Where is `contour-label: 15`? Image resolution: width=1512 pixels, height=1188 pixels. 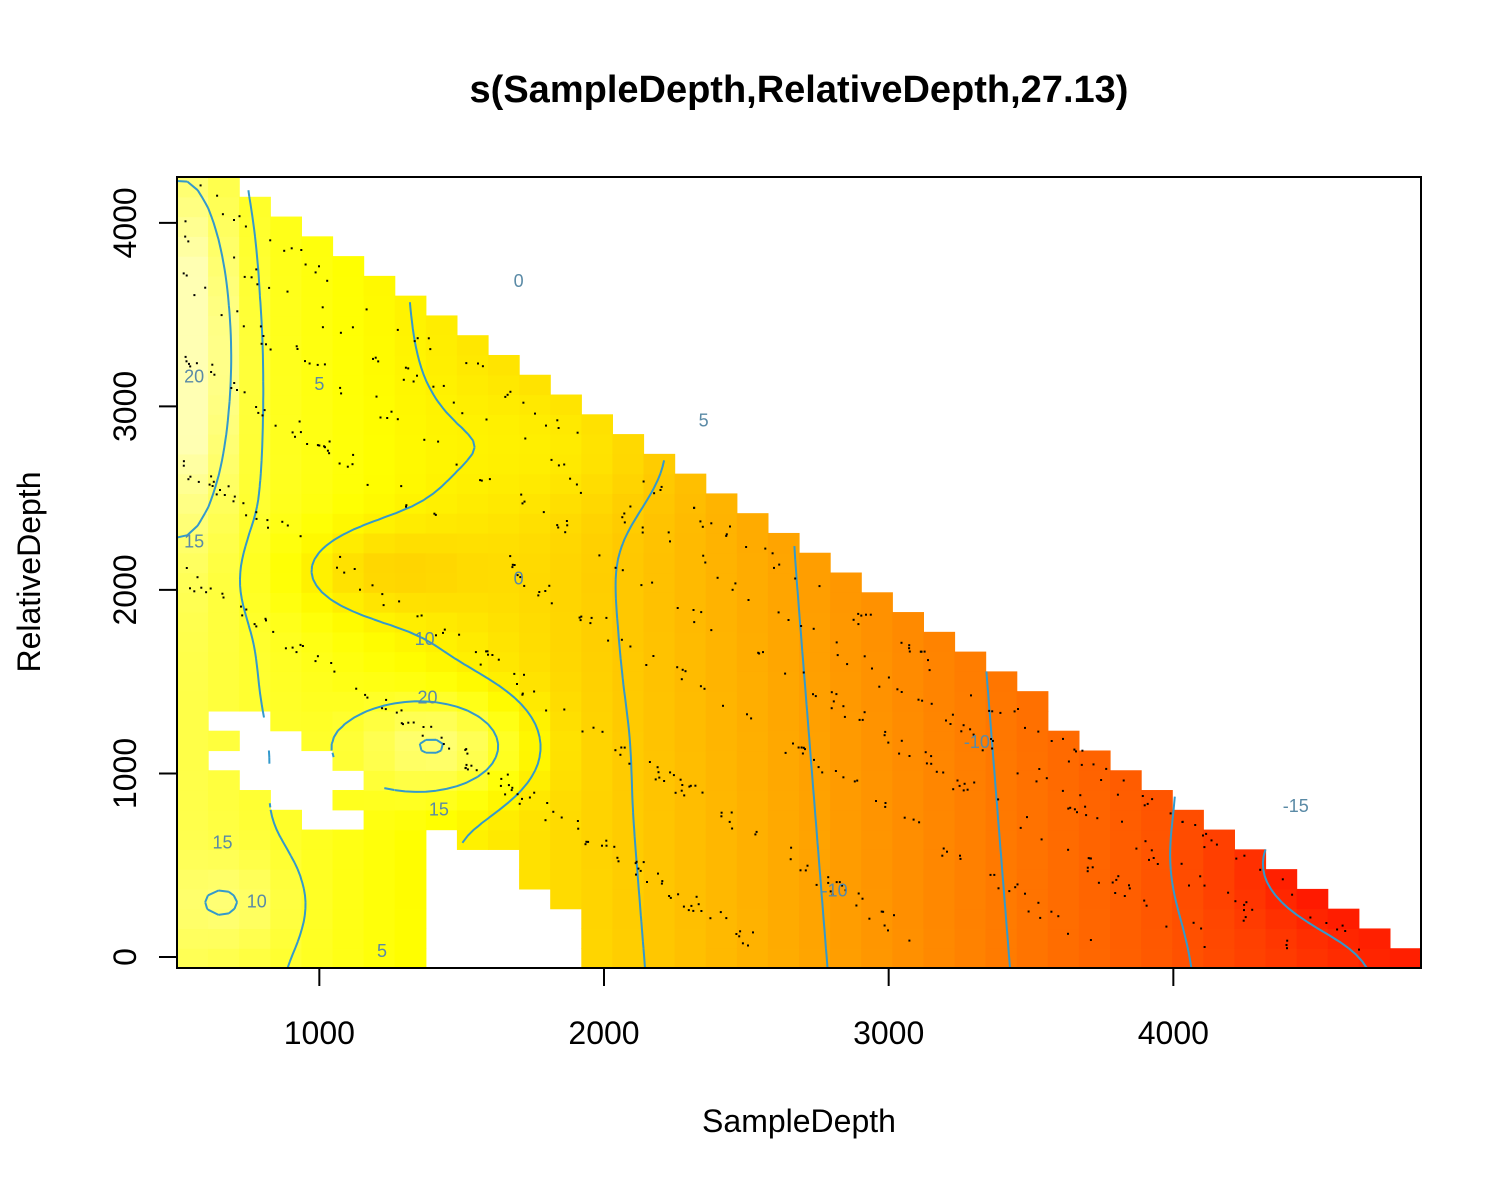 contour-label: 15 is located at coordinates (194, 542).